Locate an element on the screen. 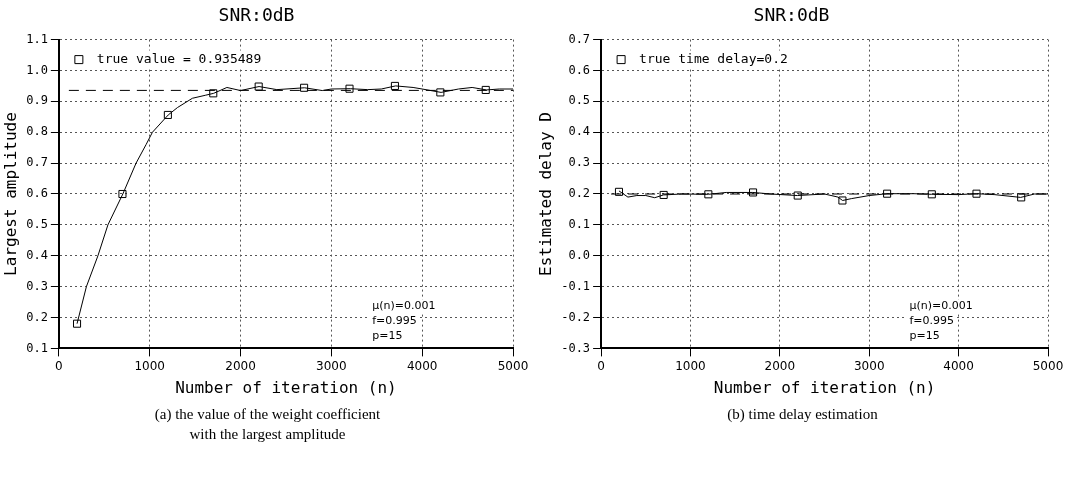 The image size is (1071, 503). y-tick-label: 0.8 is located at coordinates (37, 131).